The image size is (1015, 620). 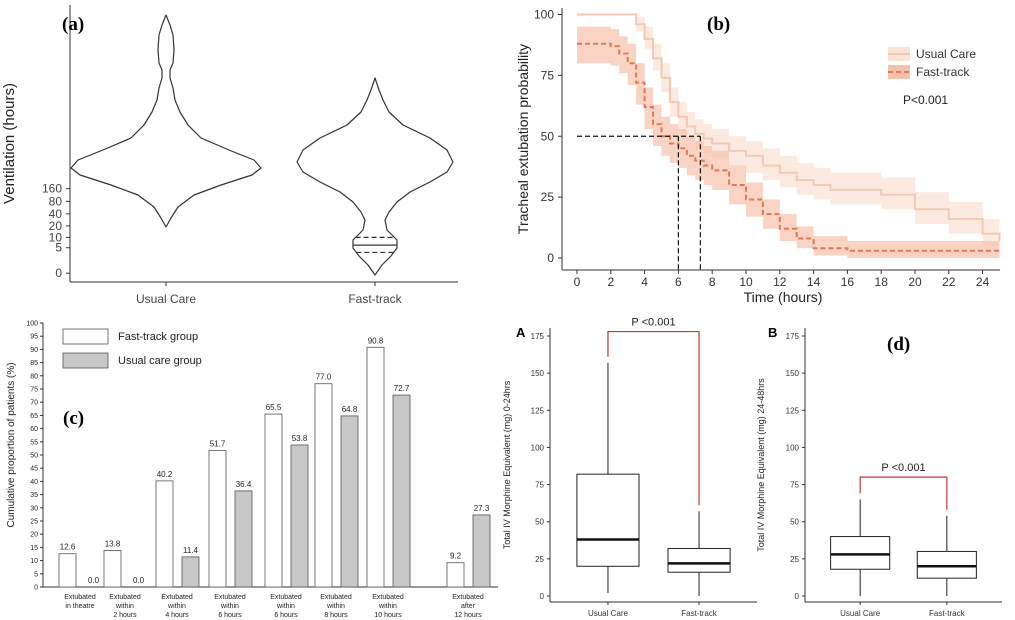 I want to click on y-axis-title: Tracheal extubation probability, so click(x=523, y=139).